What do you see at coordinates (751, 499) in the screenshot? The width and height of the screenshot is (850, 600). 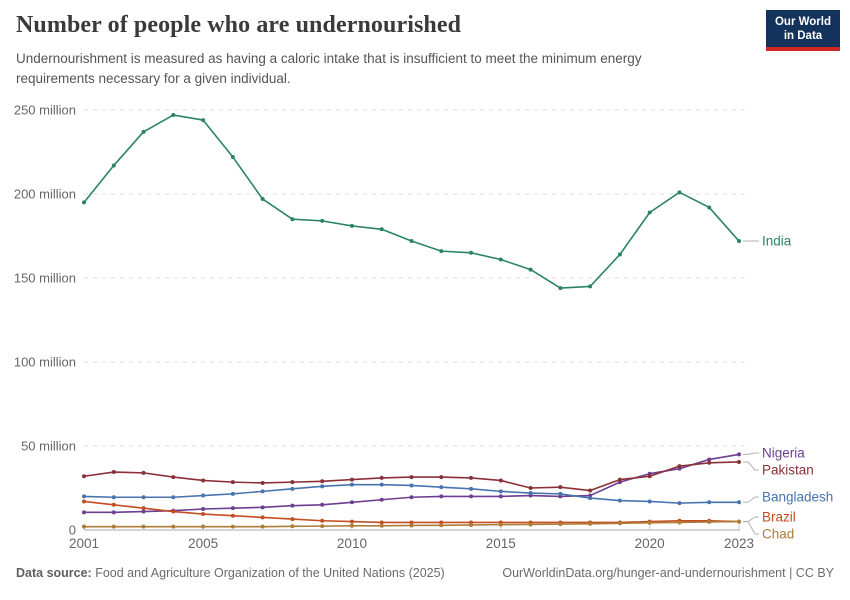 I see `label-connector-bangladesh` at bounding box center [751, 499].